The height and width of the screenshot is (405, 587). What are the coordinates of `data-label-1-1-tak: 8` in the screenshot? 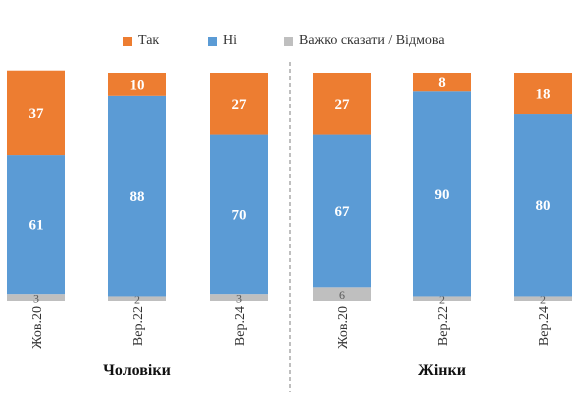 It's located at (442, 83).